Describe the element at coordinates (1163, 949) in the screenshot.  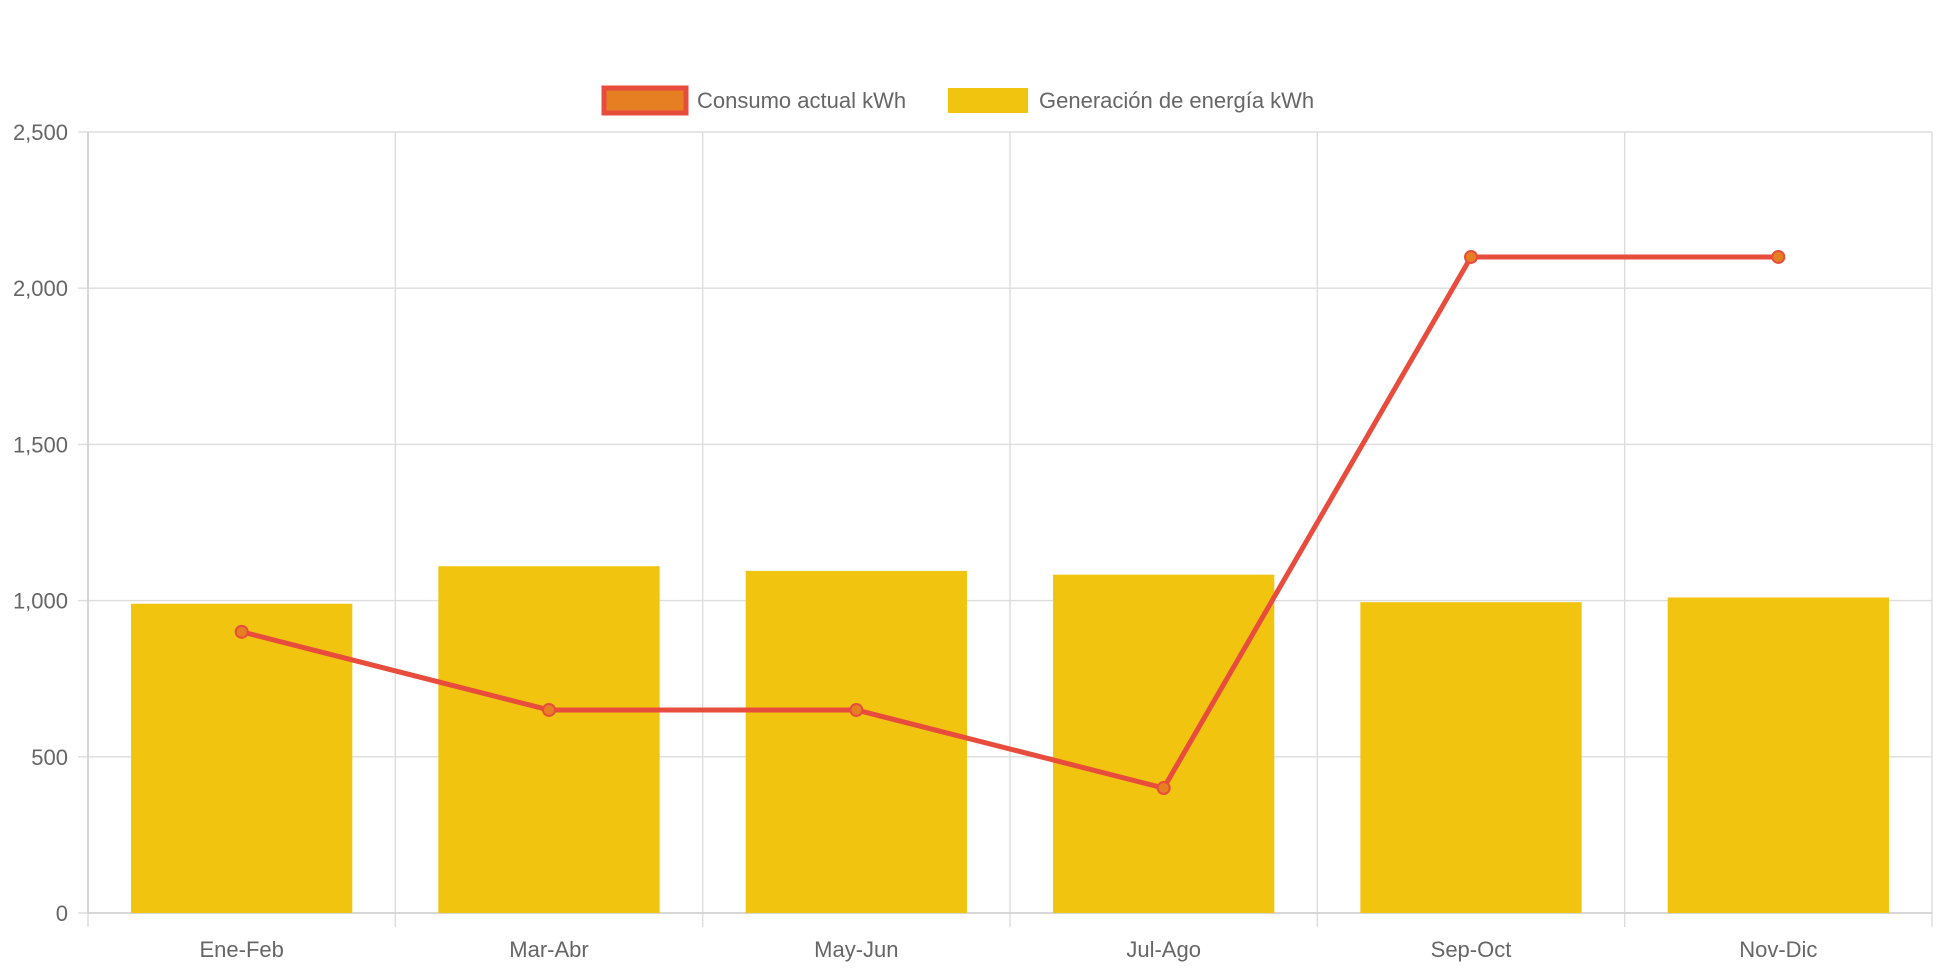
I see `x-tick-label: Jul-Ago` at that location.